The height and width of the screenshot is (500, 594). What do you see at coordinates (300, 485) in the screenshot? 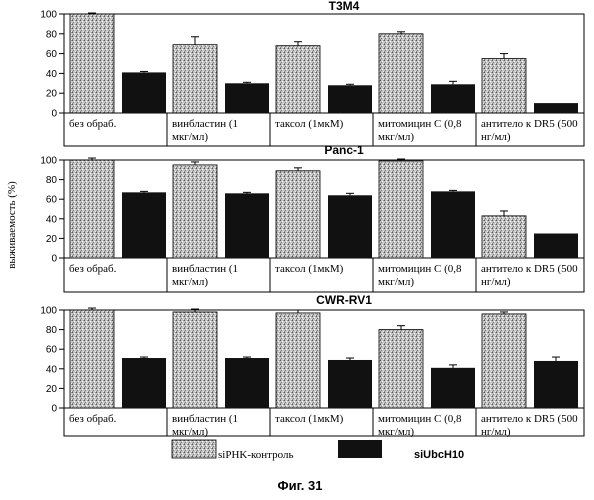
I see `figure-caption: Фиг. 31` at bounding box center [300, 485].